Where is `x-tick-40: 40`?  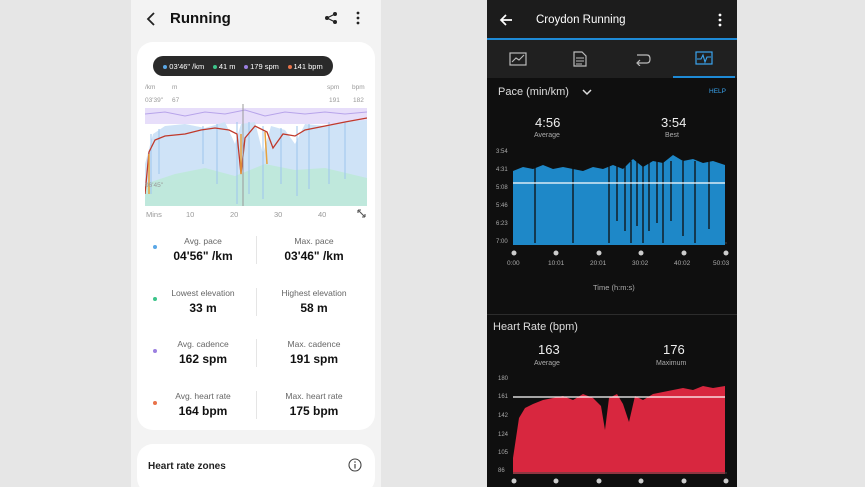
x-tick-40: 40 is located at coordinates (322, 214).